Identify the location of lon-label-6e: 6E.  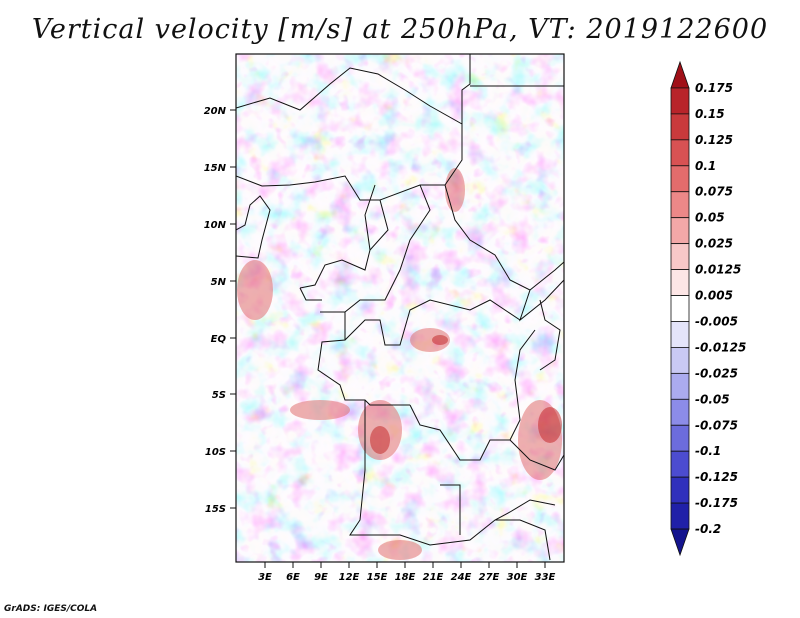
(293, 577).